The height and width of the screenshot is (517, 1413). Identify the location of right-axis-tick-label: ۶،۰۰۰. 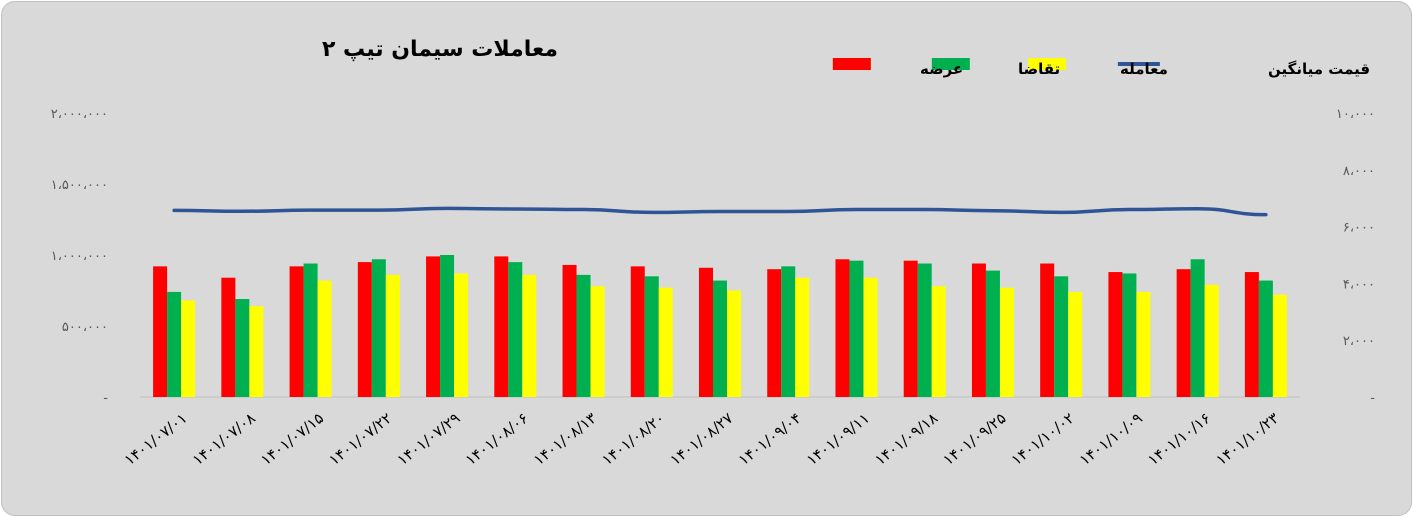
(1359, 228).